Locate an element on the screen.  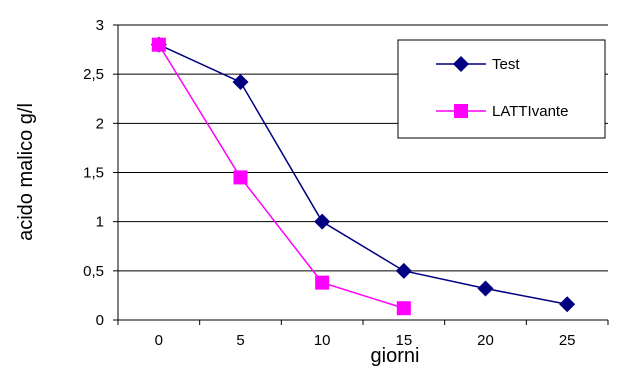
x-tick-label: 15 is located at coordinates (403, 340).